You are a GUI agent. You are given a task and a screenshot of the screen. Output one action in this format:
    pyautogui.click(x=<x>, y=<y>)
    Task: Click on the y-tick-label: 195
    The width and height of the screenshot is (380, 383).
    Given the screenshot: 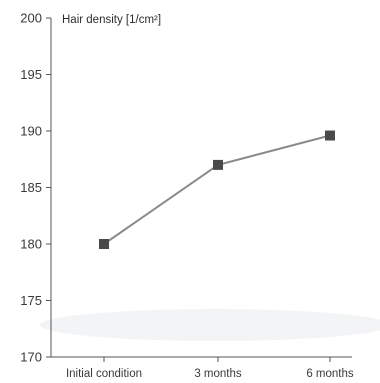 What is the action you would take?
    pyautogui.click(x=31, y=74)
    